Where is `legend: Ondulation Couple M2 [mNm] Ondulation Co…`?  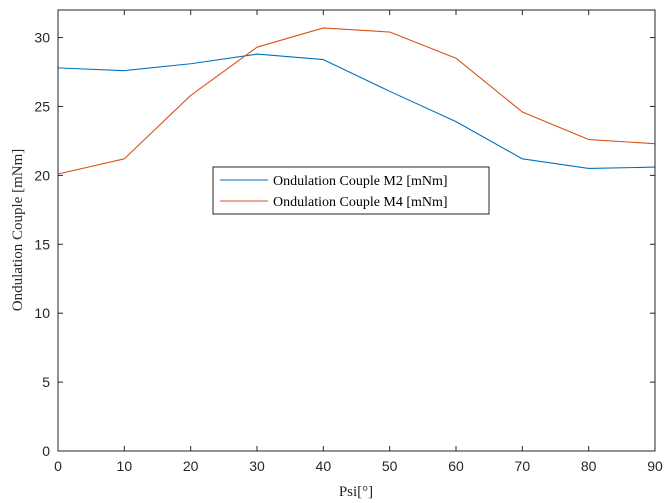 legend: Ondulation Couple M2 [mNm] Ondulation Co… is located at coordinates (351, 190).